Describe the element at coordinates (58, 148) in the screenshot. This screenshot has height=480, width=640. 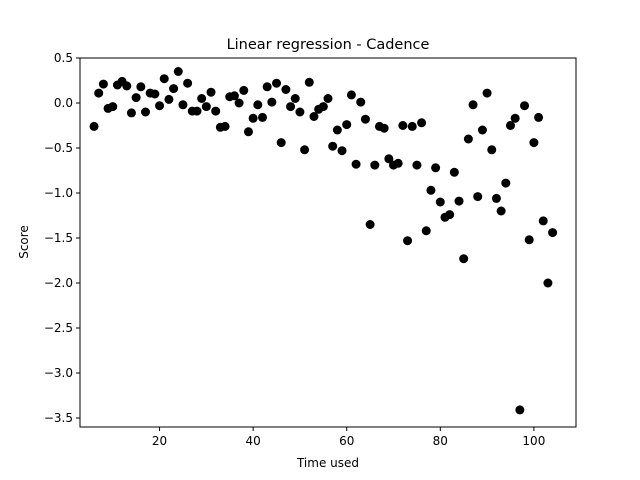
I see `y-tick-label: −0.5` at that location.